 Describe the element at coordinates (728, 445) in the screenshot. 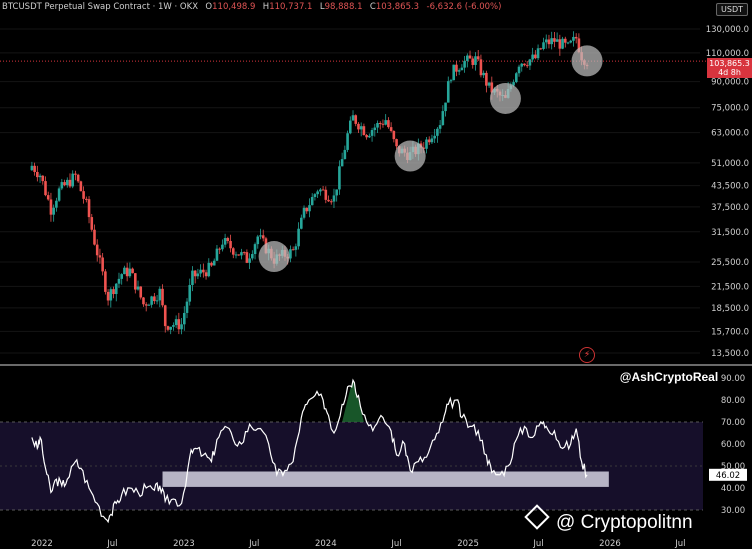

I see `rsi-axis: 90.00 80.00 70.00 60.00 50.00 40.00 30.00 46.02` at that location.